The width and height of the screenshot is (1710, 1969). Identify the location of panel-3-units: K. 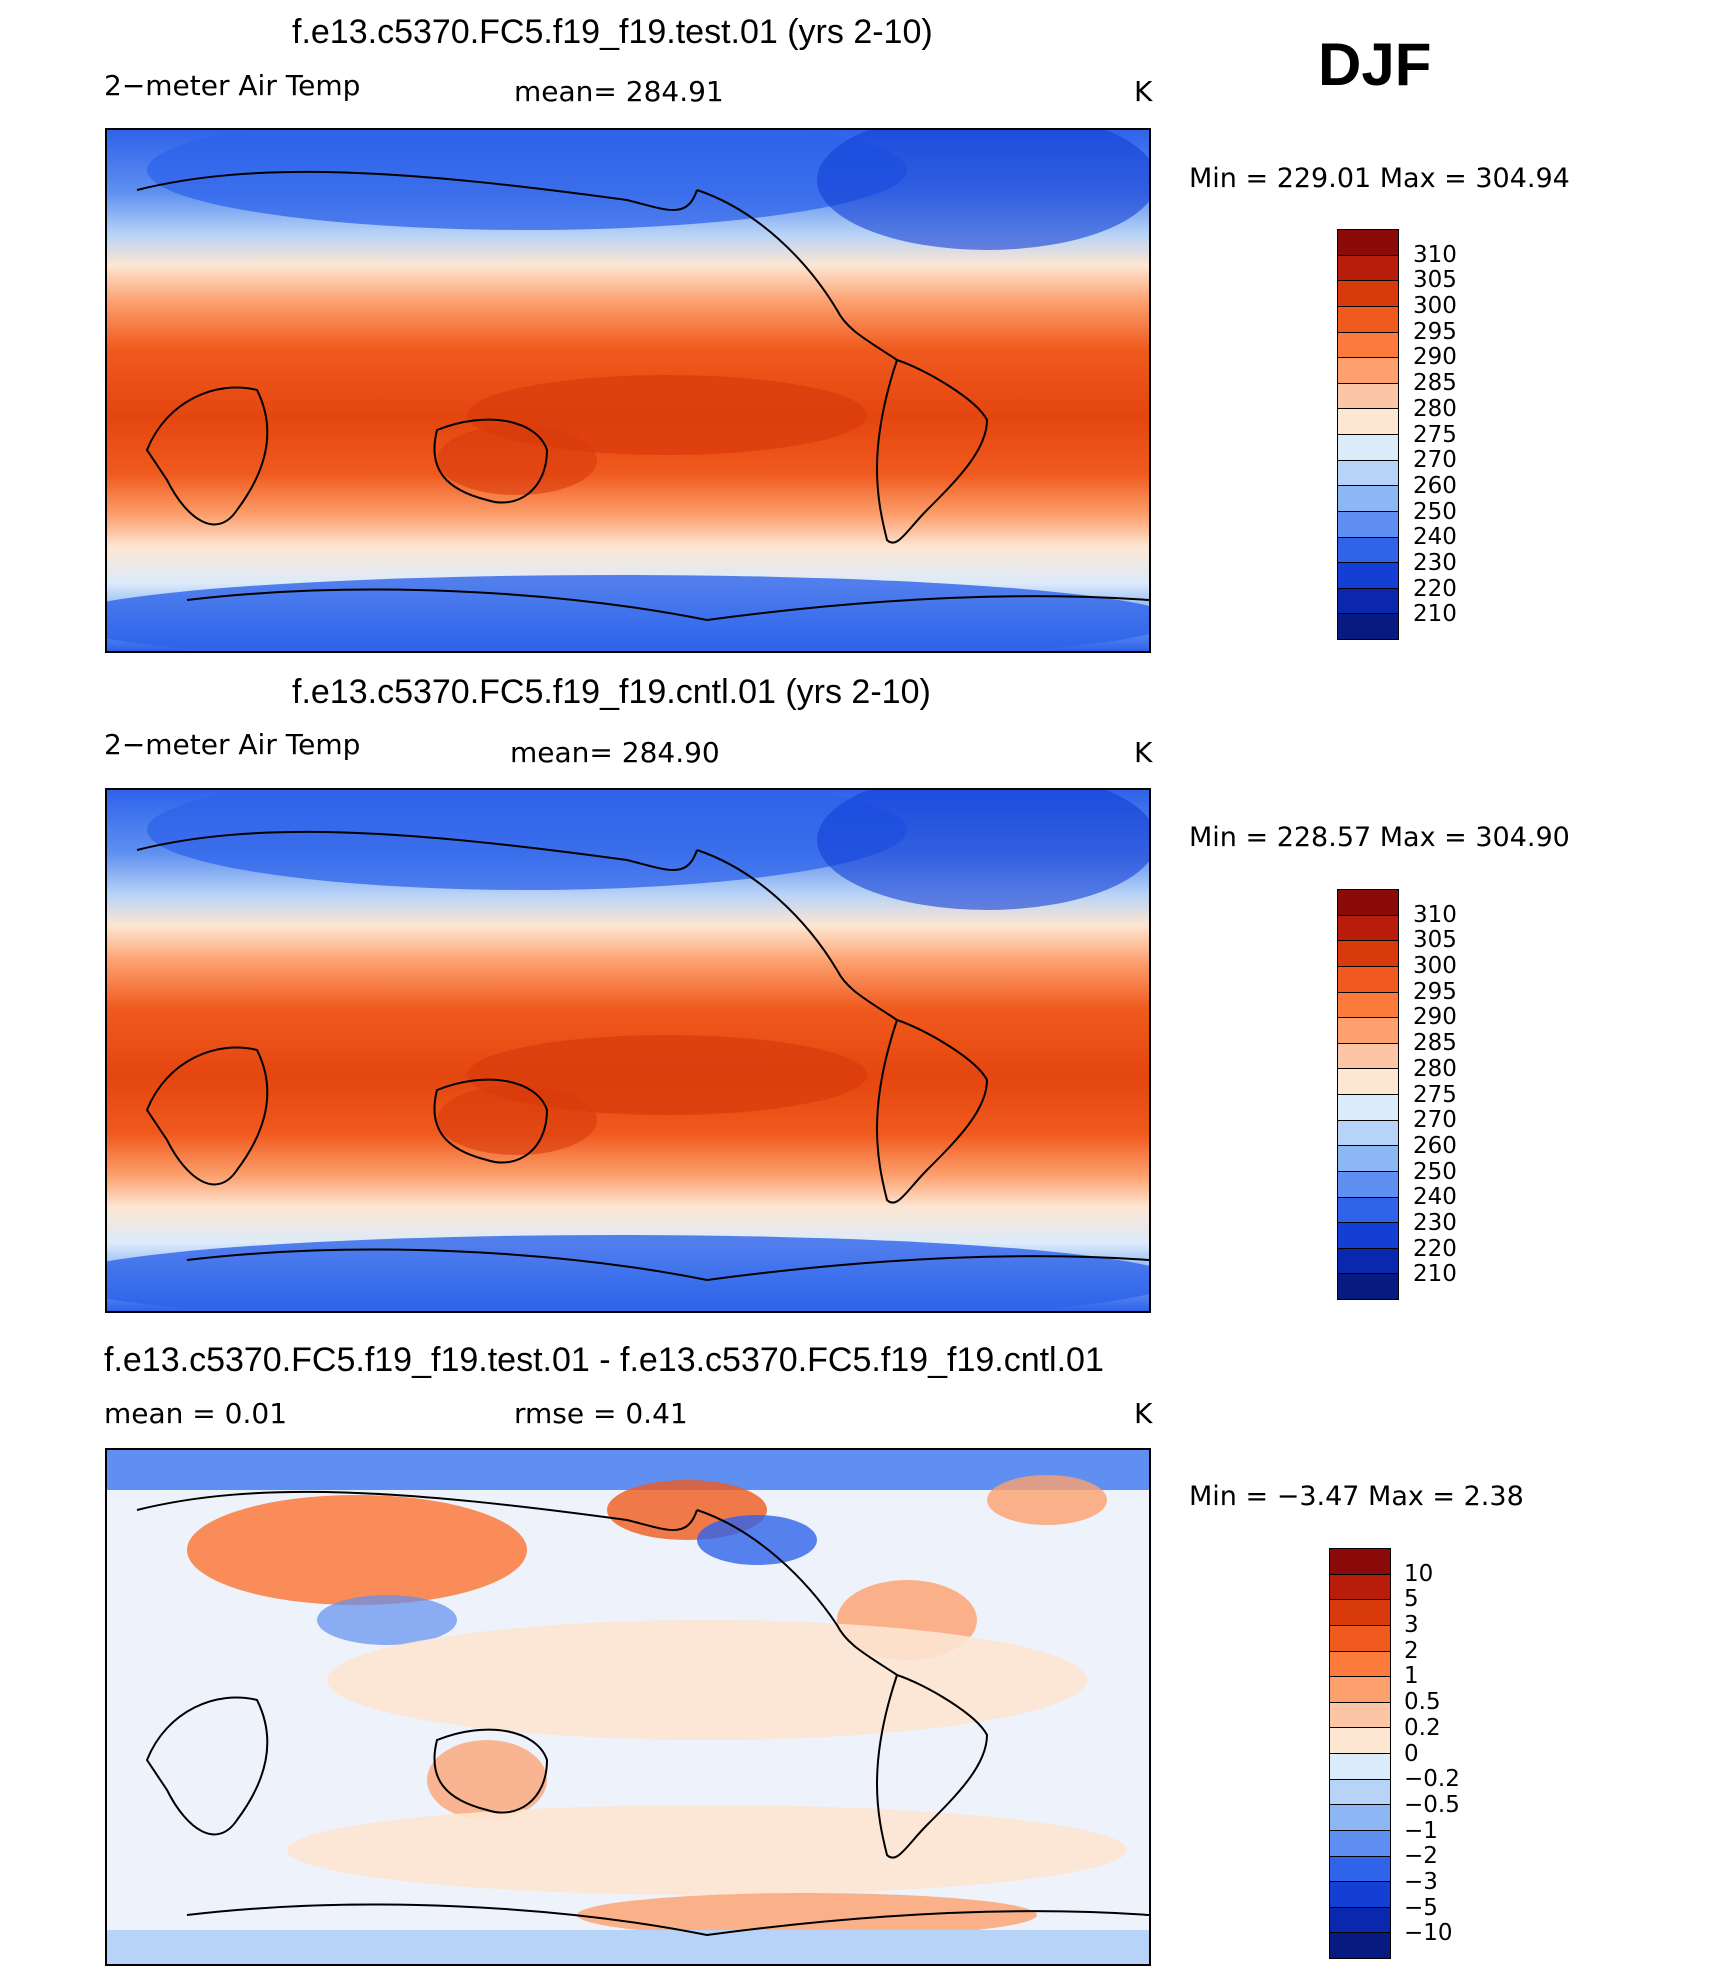
(1143, 1413).